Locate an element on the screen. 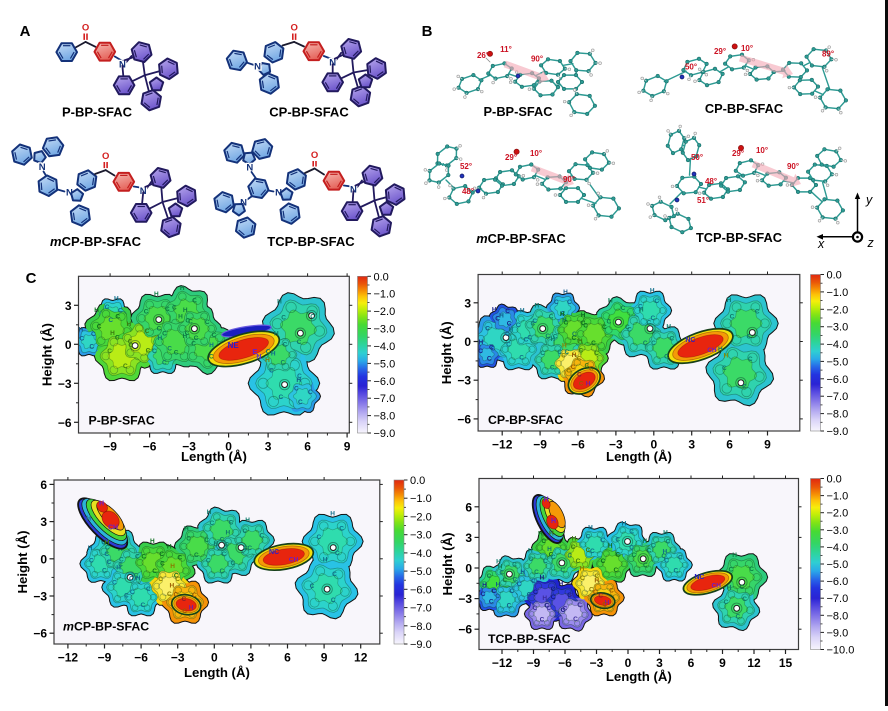 Image resolution: width=888 pixels, height=711 pixels. svg-text: Length (Å) is located at coordinates (639, 456).